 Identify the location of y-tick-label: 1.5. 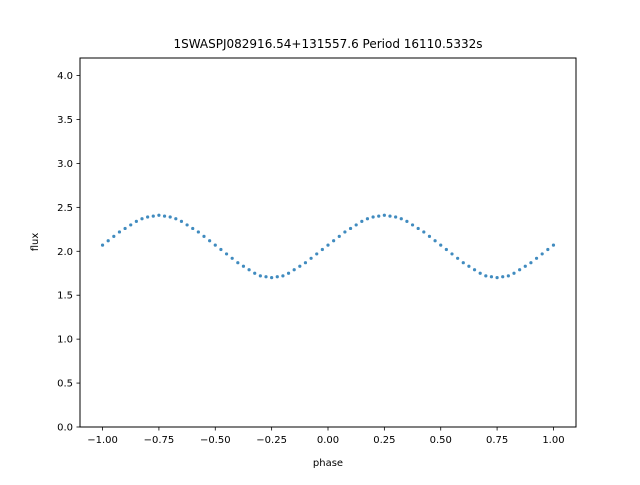
(65, 296).